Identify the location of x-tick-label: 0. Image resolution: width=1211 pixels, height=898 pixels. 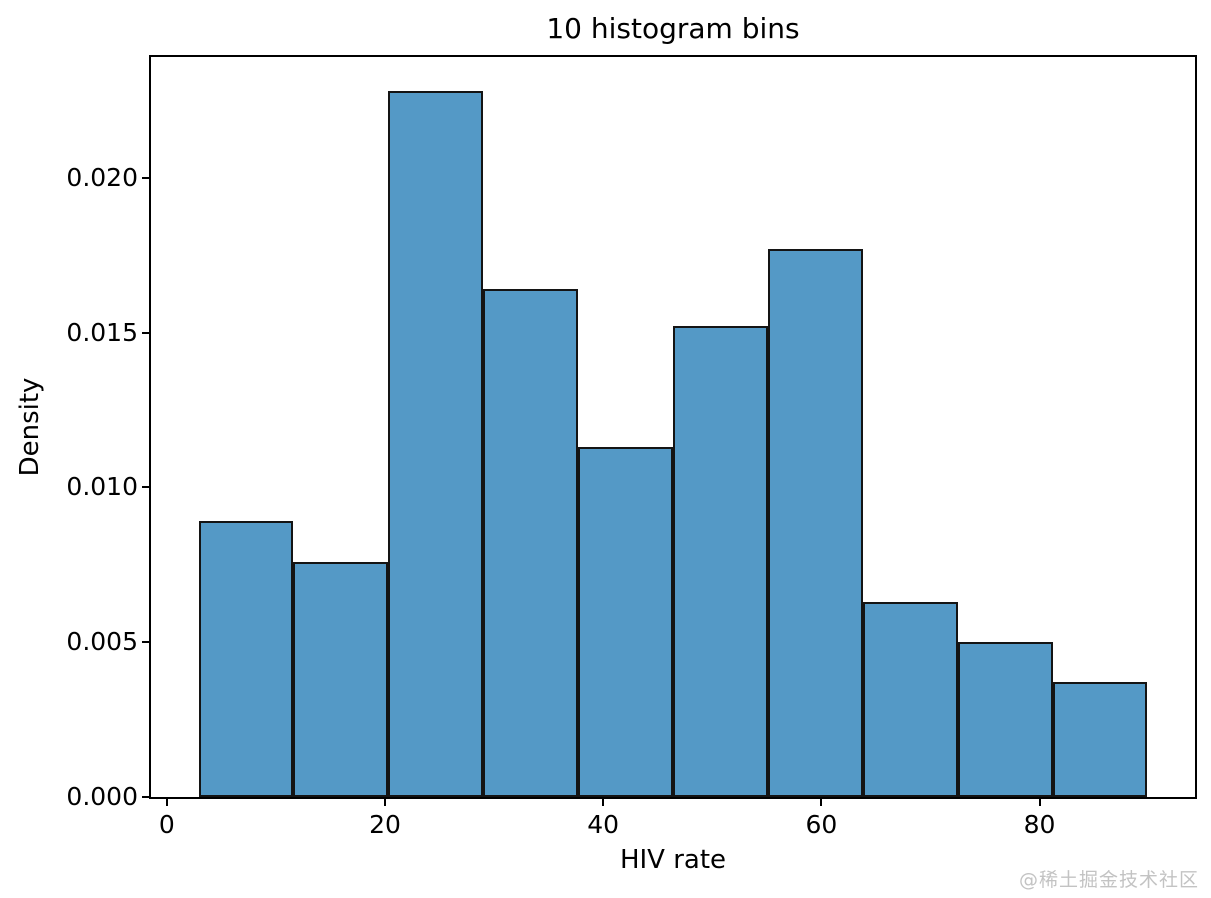
(166, 824).